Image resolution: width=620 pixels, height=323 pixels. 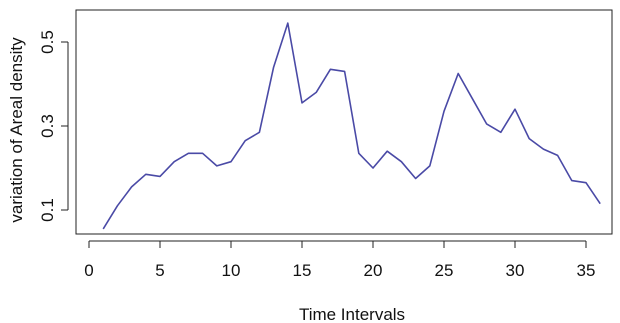 I want to click on x-tick-label: 20, so click(x=373, y=270).